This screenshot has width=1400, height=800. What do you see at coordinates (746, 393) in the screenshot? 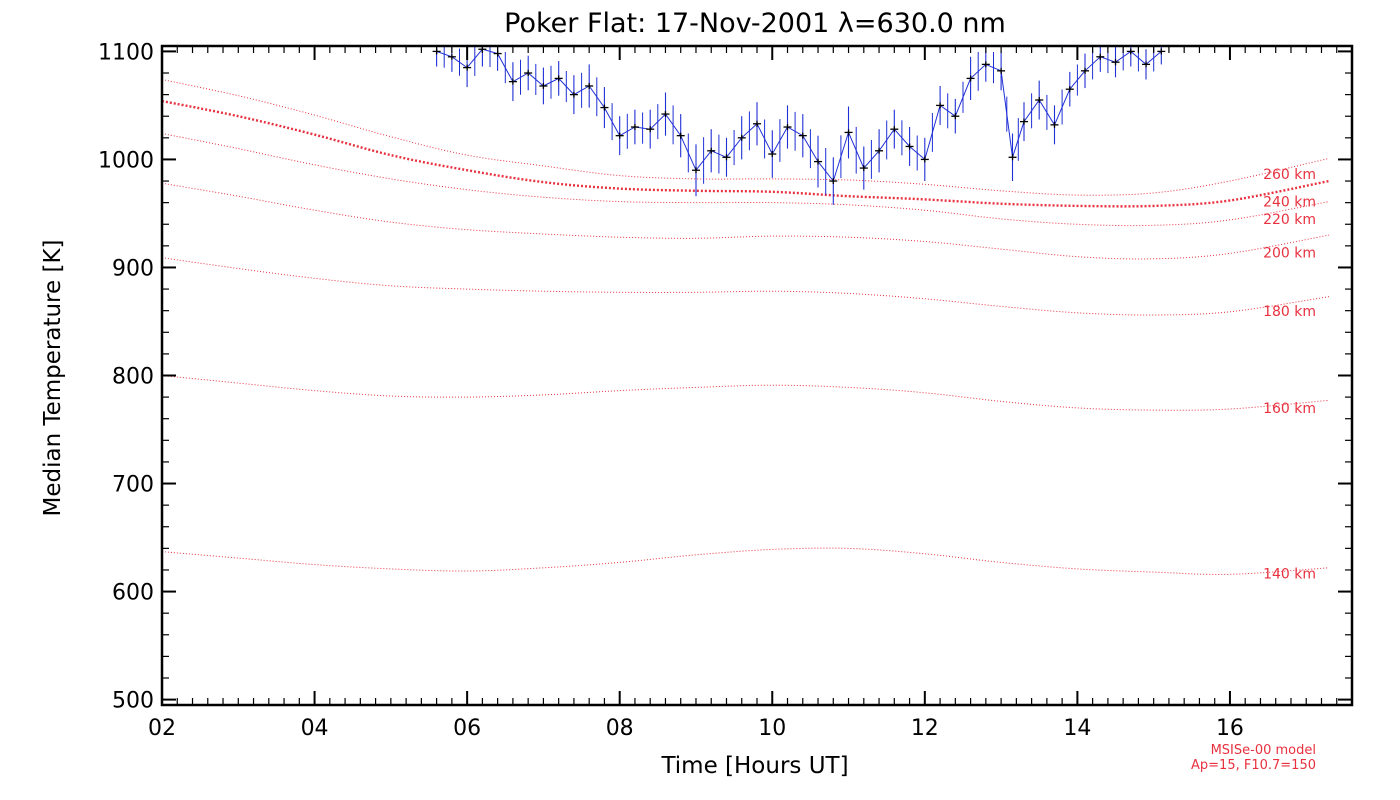
I see `model-curve-160-km` at bounding box center [746, 393].